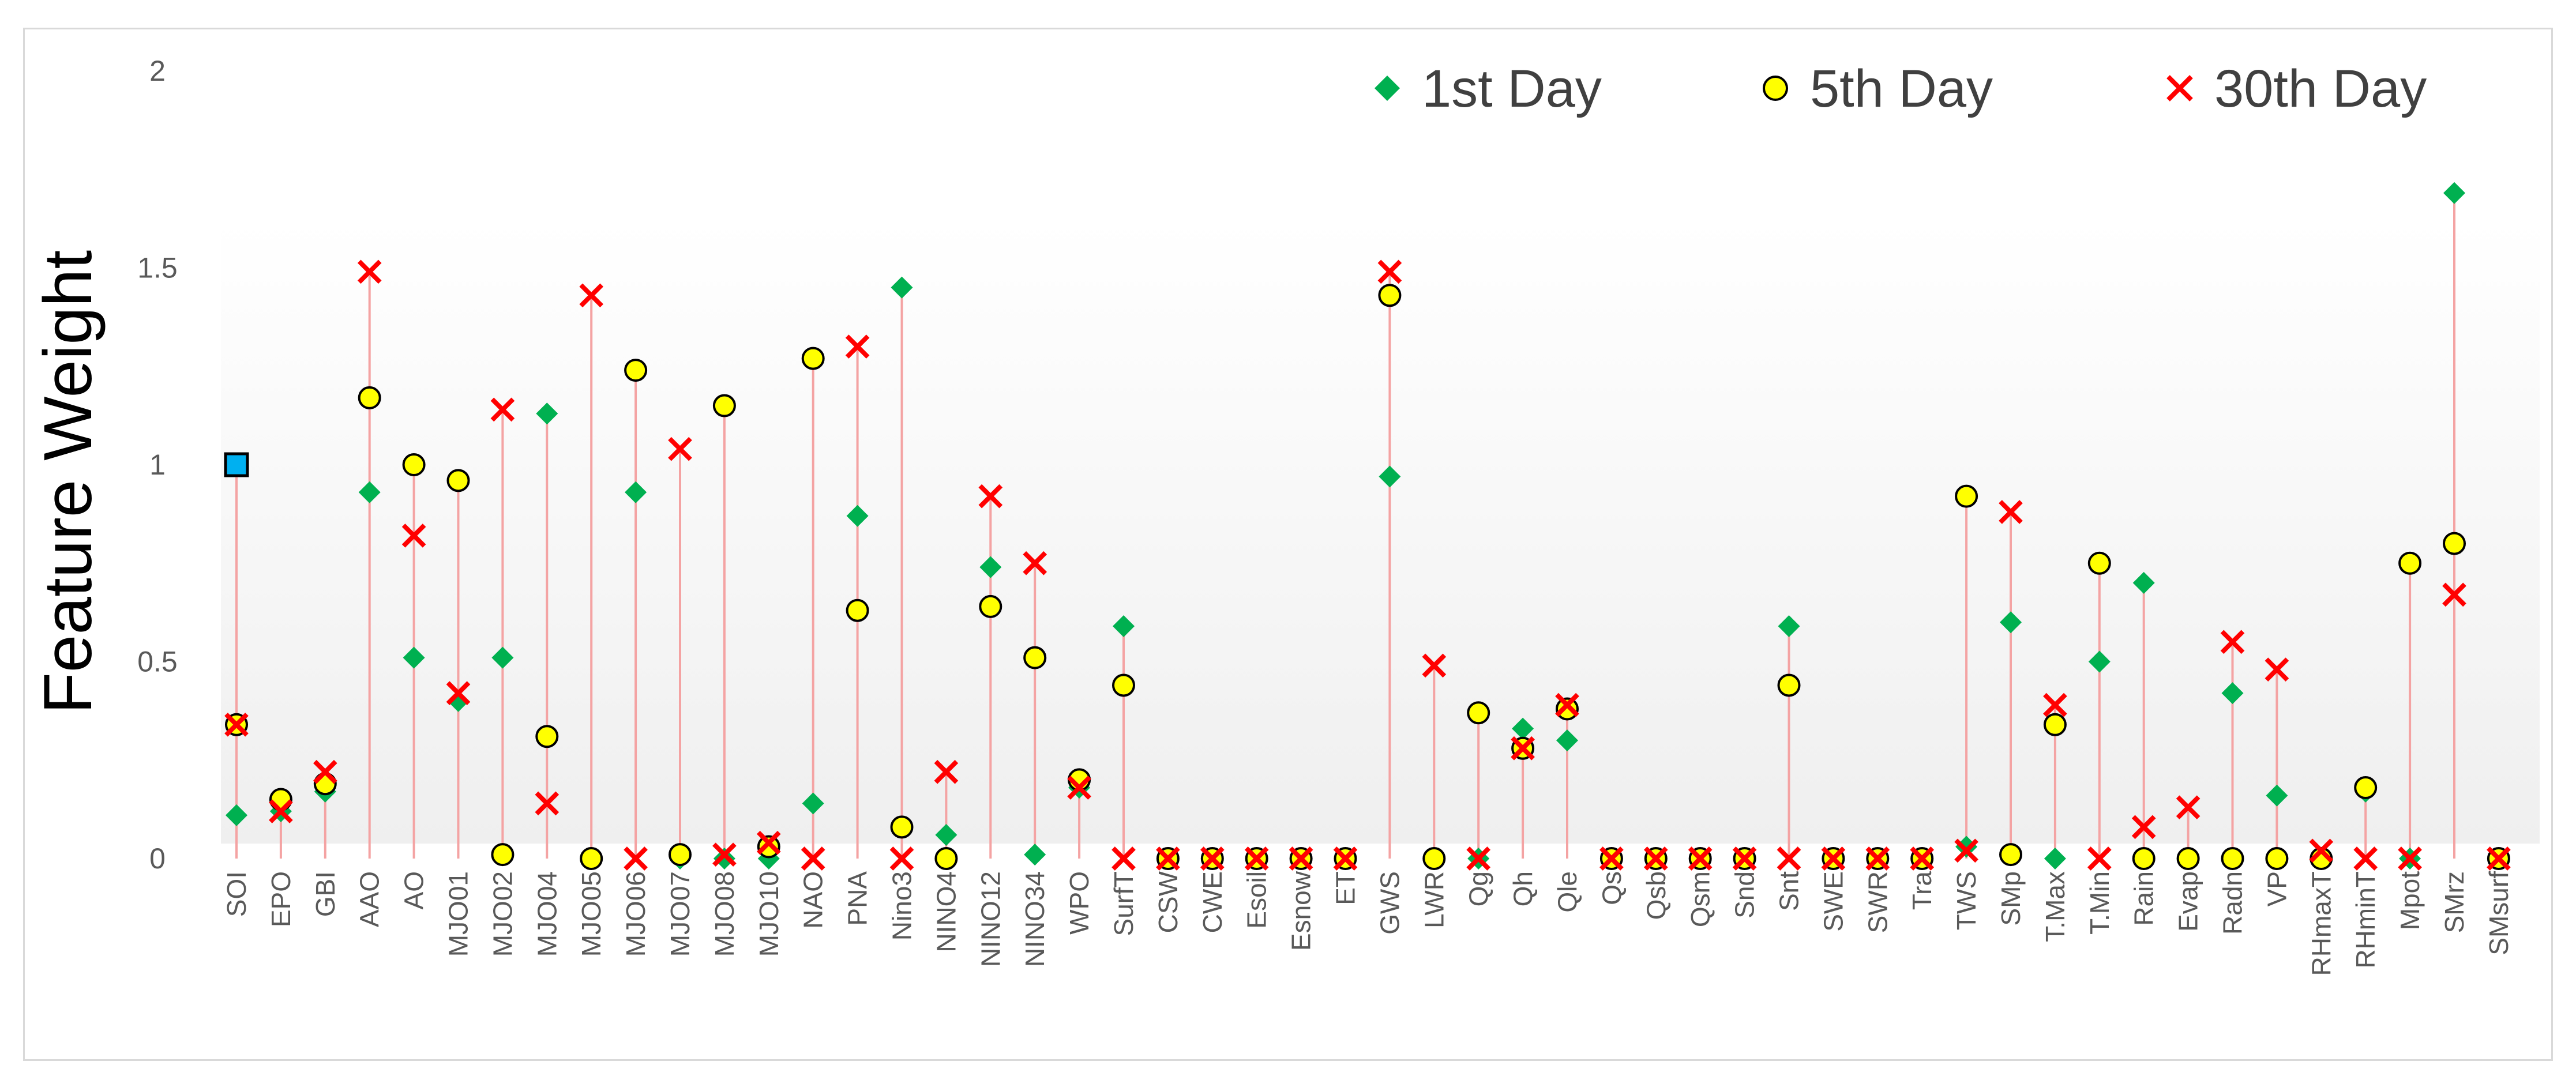  What do you see at coordinates (2188, 901) in the screenshot?
I see `x-tick-label: Evap` at bounding box center [2188, 901].